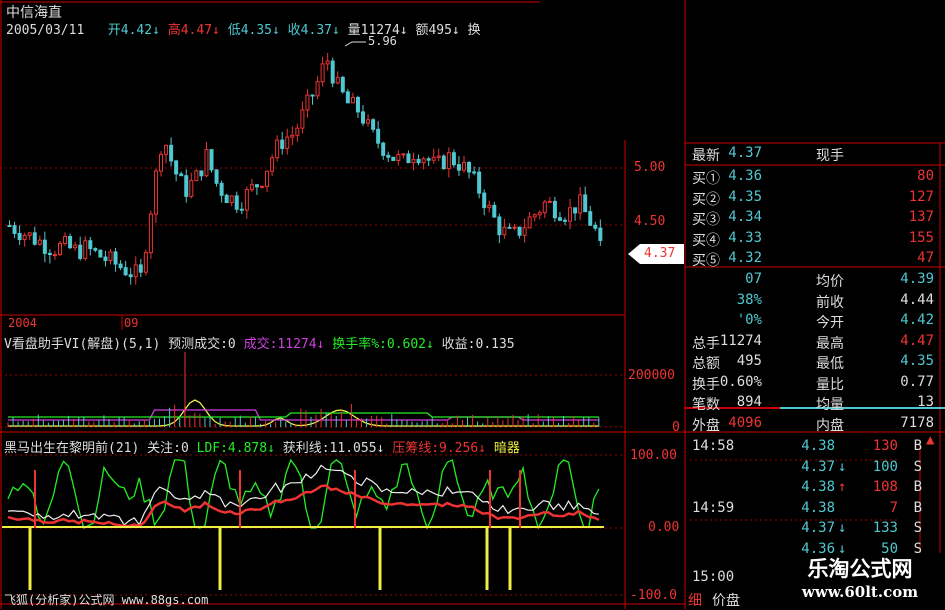 This screenshot has height=610, width=945. What do you see at coordinates (861, 466) in the screenshot?
I see `tick-row: 4.37 100 ↓ S` at bounding box center [861, 466].